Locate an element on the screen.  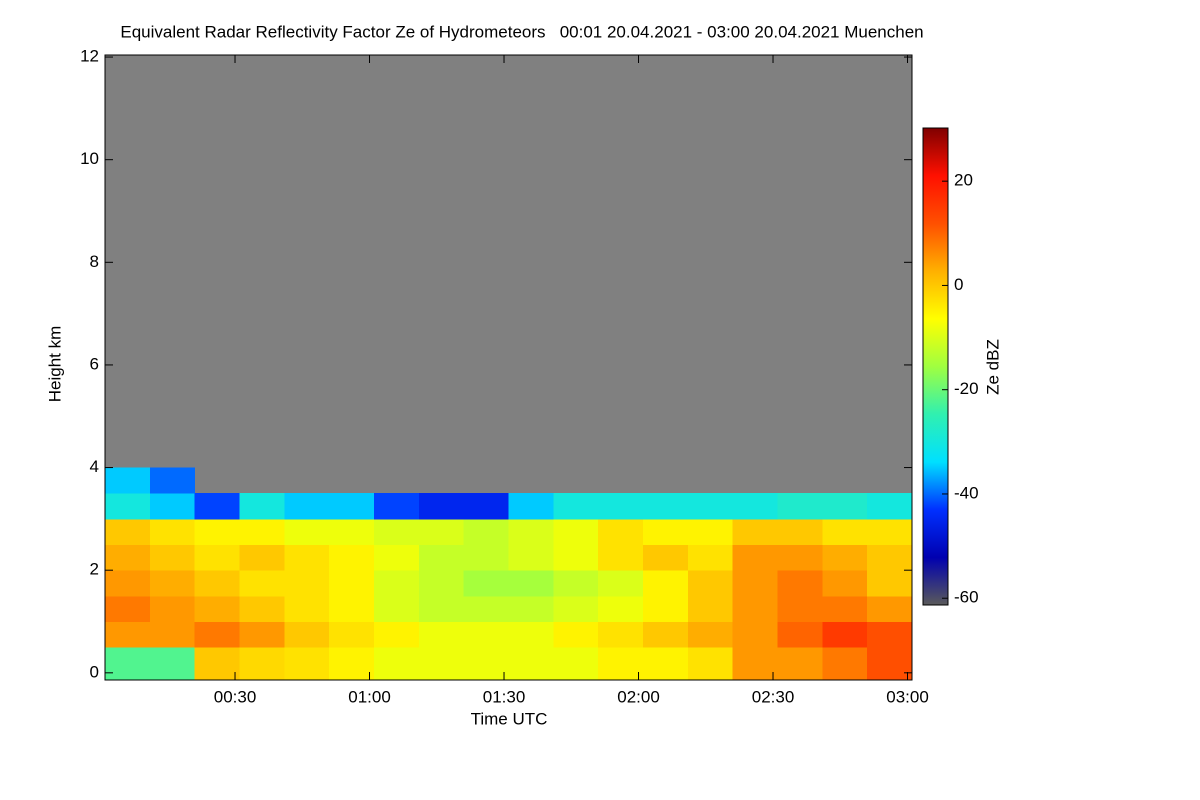
y-tick-label: 10 is located at coordinates (89, 158).